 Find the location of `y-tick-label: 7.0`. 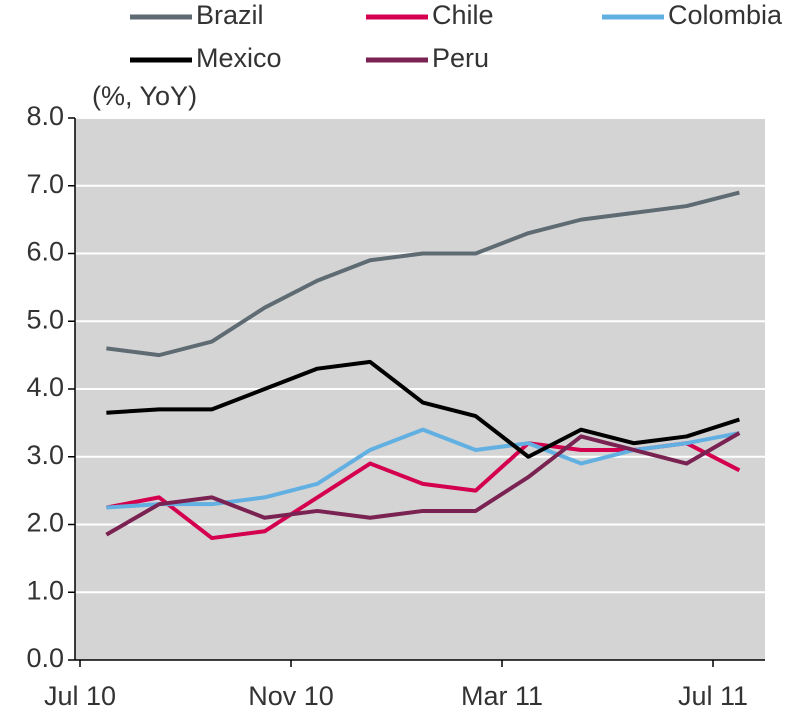

y-tick-label: 7.0 is located at coordinates (45, 184).